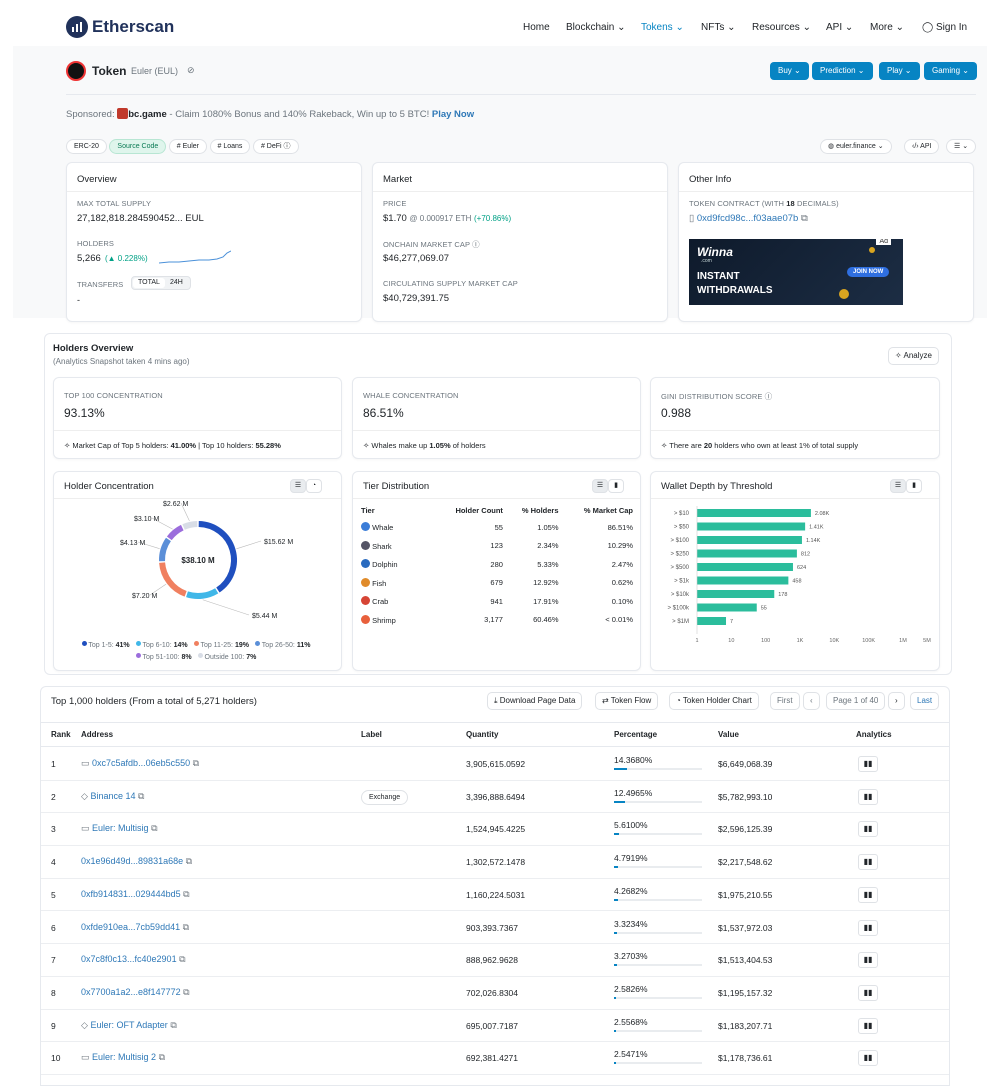 The width and height of the screenshot is (1000, 1086). I want to click on value-cell: $1,513,404.53, so click(745, 960).